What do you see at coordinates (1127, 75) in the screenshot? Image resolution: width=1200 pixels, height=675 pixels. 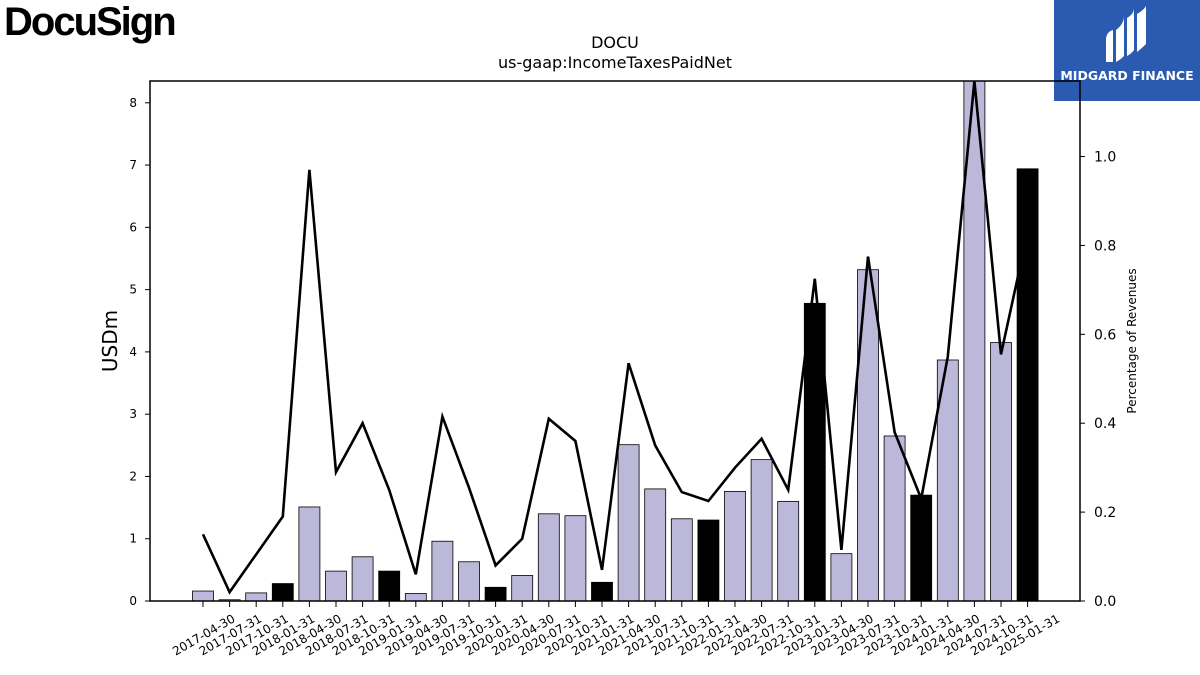 I see `badge-name: MIDGARD FINANCE` at bounding box center [1127, 75].